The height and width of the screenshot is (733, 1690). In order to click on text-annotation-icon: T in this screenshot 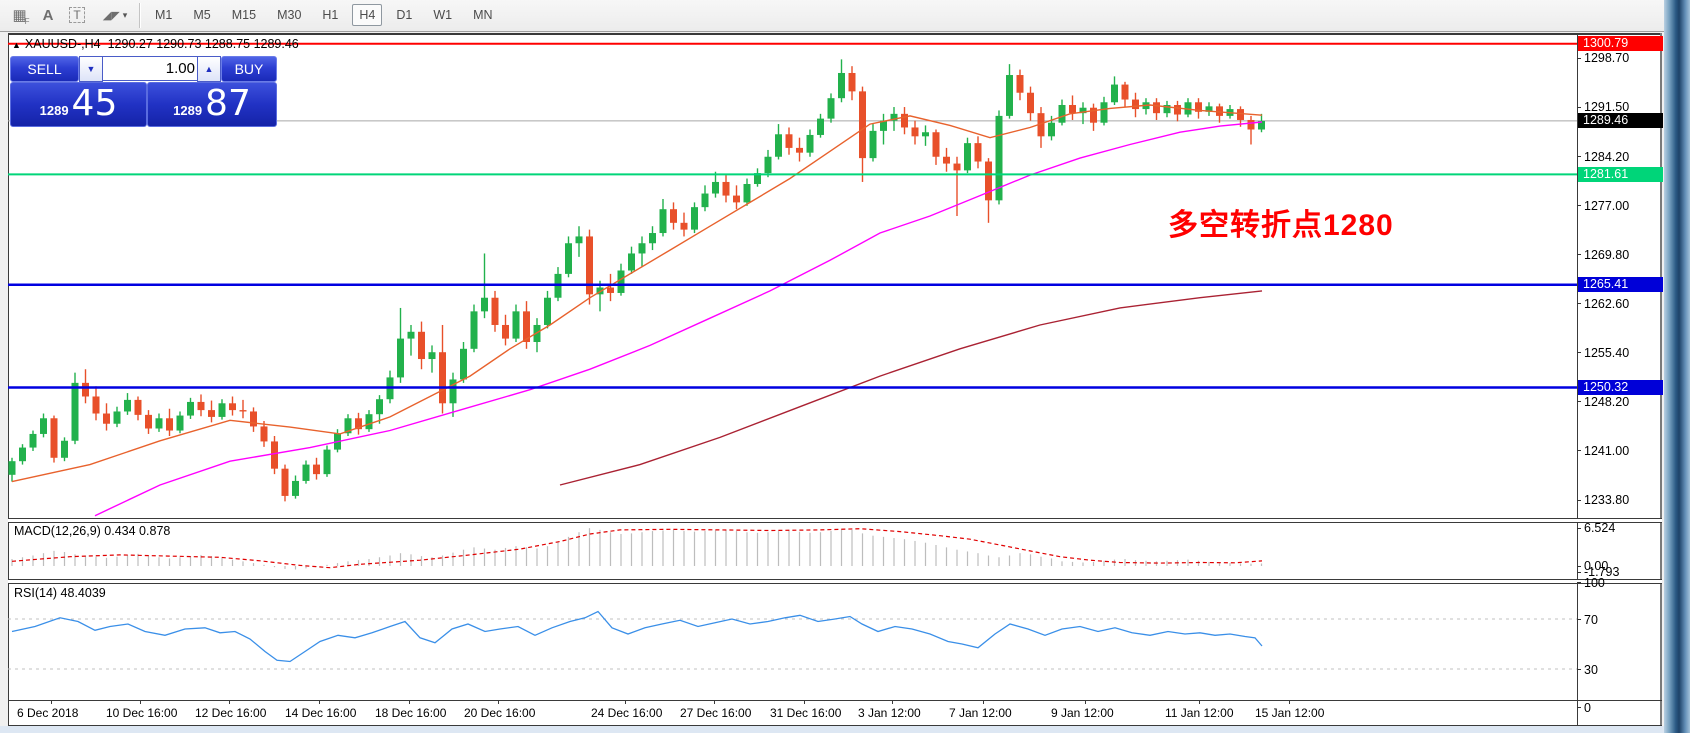, I will do `click(77, 15)`.